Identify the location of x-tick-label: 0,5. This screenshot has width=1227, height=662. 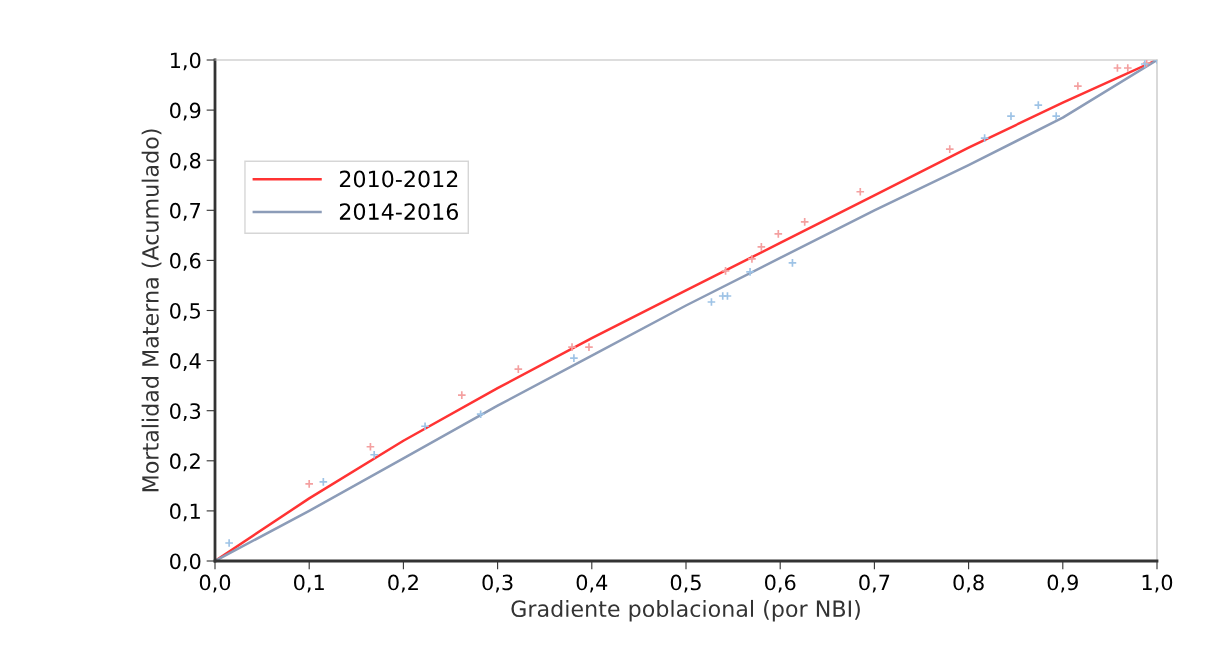
(685, 583).